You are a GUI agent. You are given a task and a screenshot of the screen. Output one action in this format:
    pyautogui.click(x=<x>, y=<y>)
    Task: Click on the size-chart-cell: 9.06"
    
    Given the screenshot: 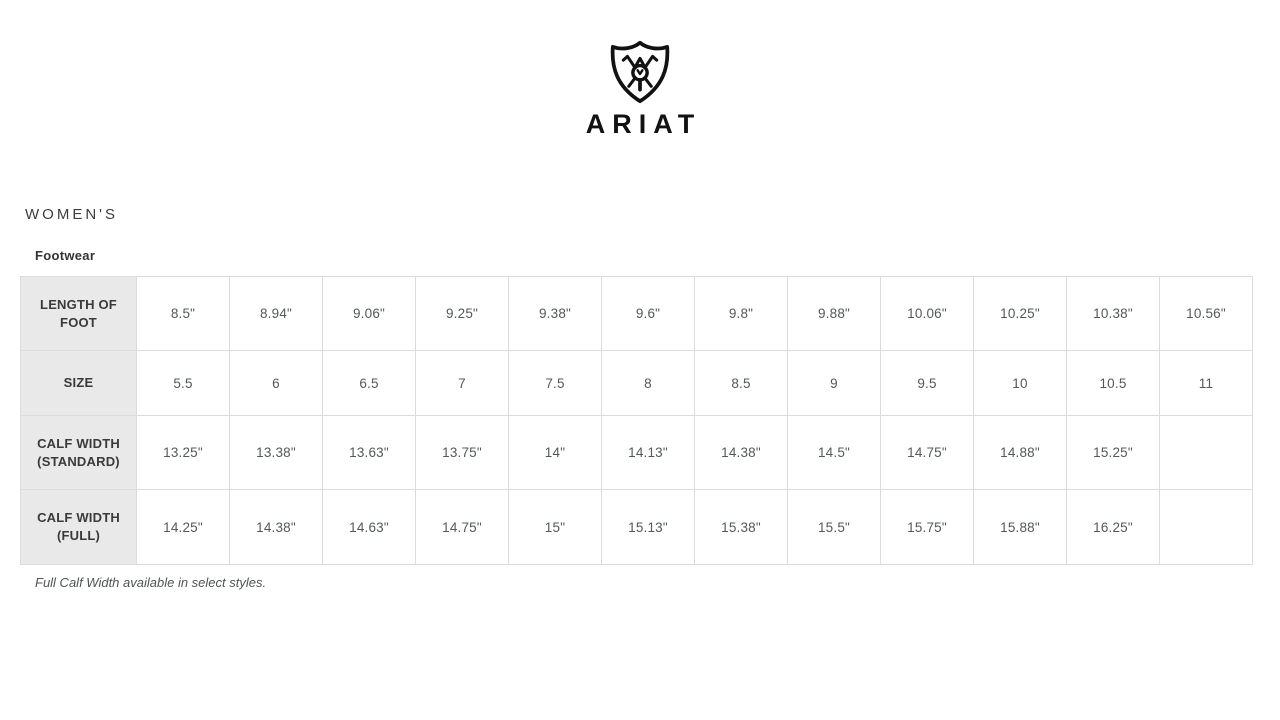 What is the action you would take?
    pyautogui.click(x=369, y=313)
    